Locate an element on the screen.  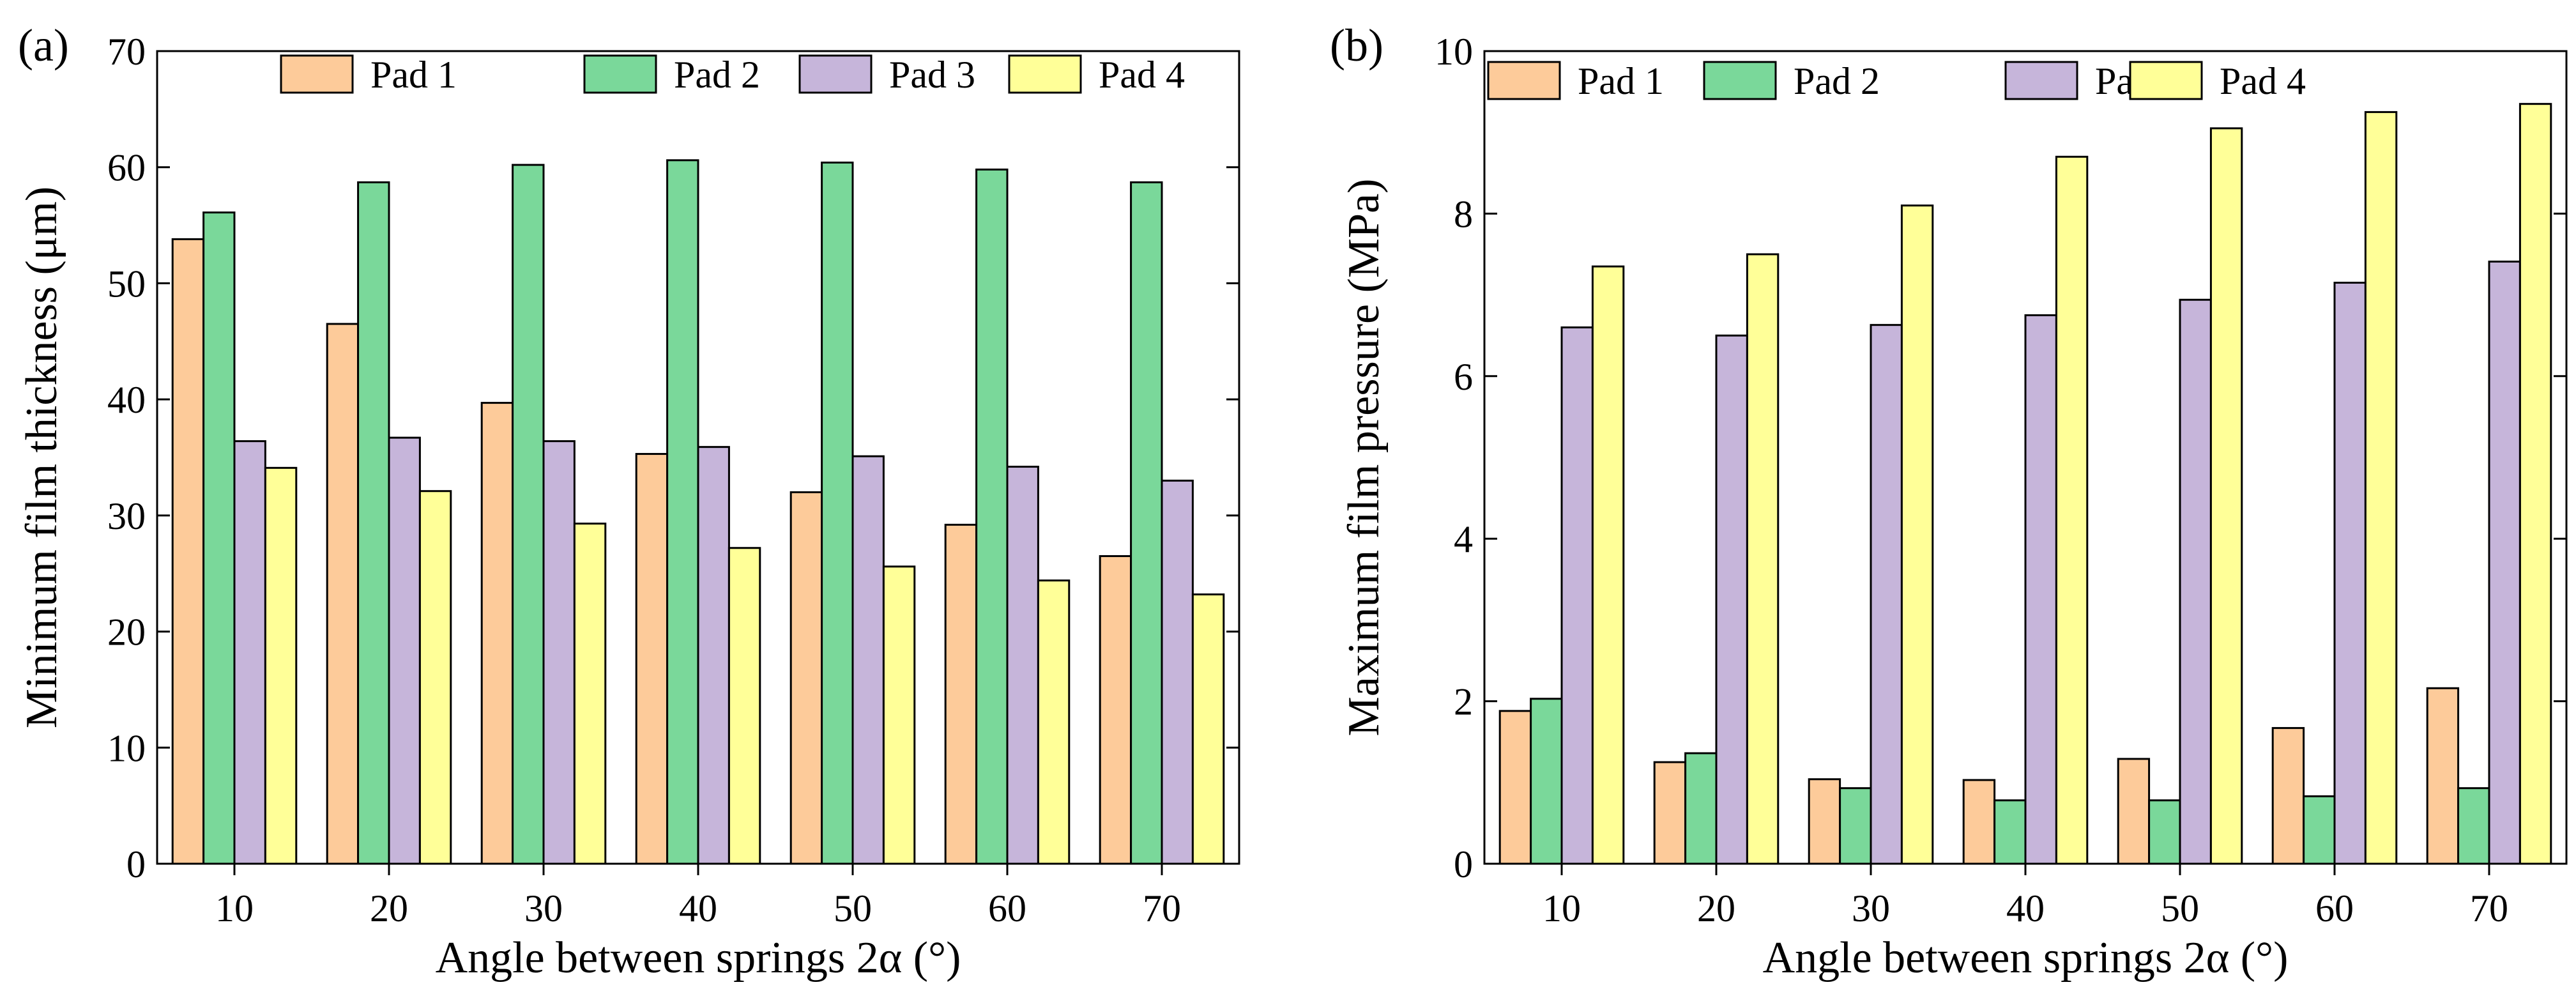
legend-label: Pad 3 is located at coordinates (932, 75).